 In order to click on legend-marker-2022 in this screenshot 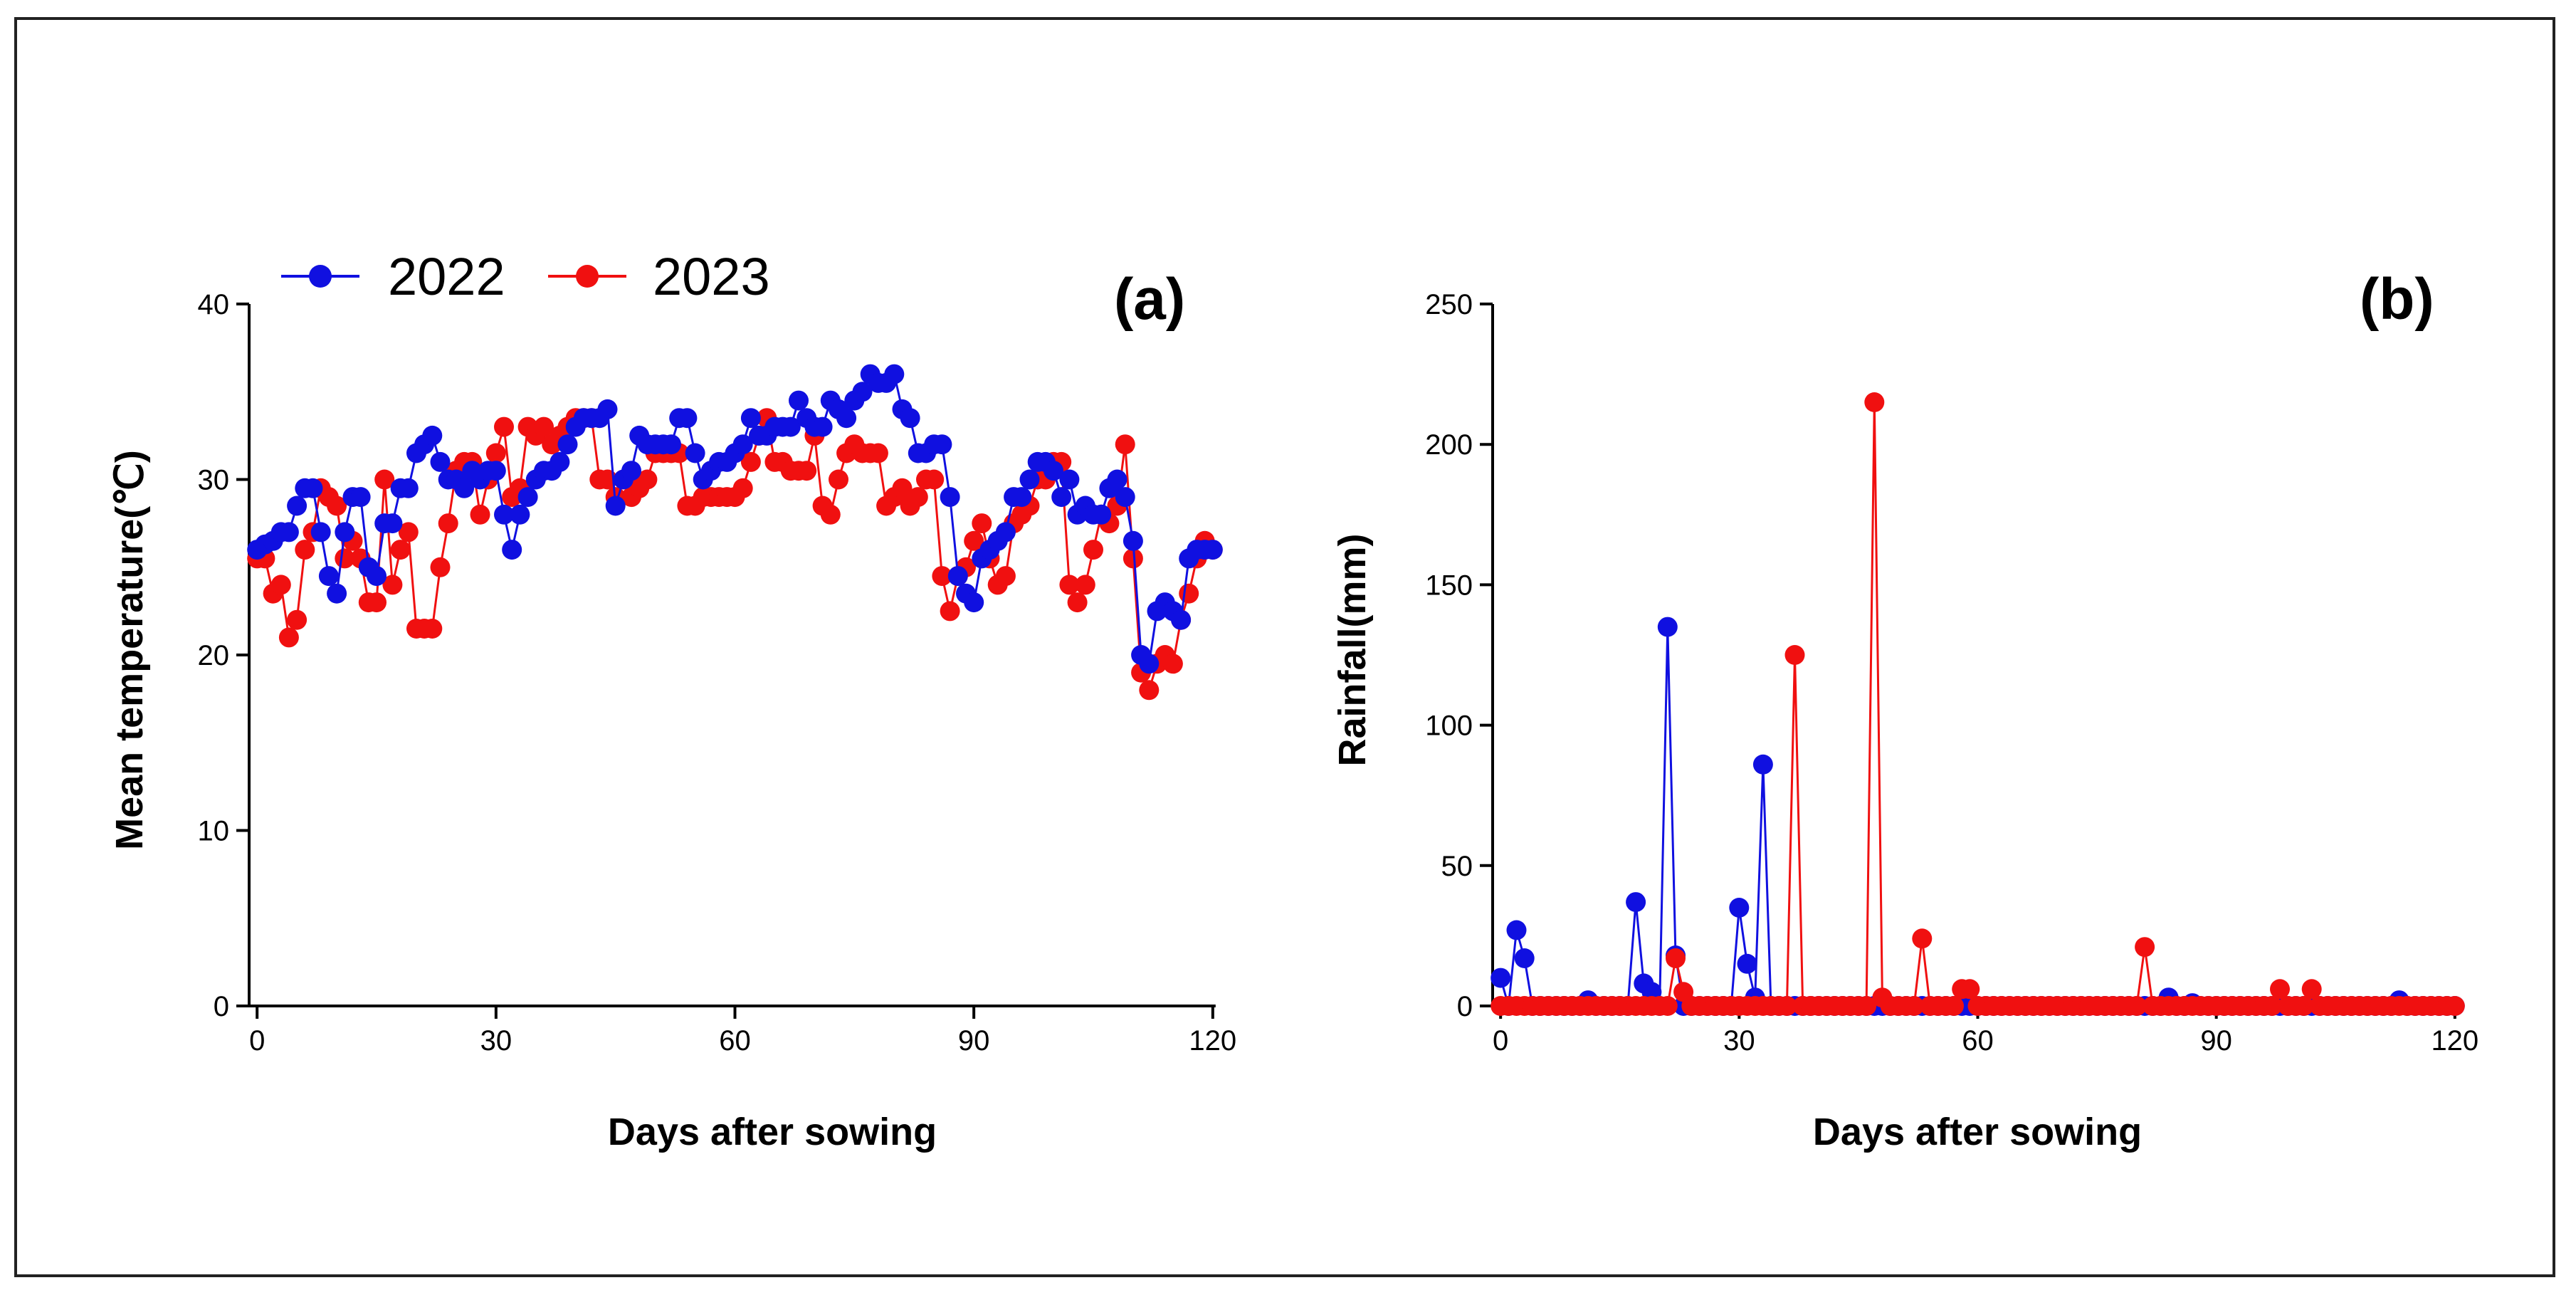, I will do `click(321, 276)`.